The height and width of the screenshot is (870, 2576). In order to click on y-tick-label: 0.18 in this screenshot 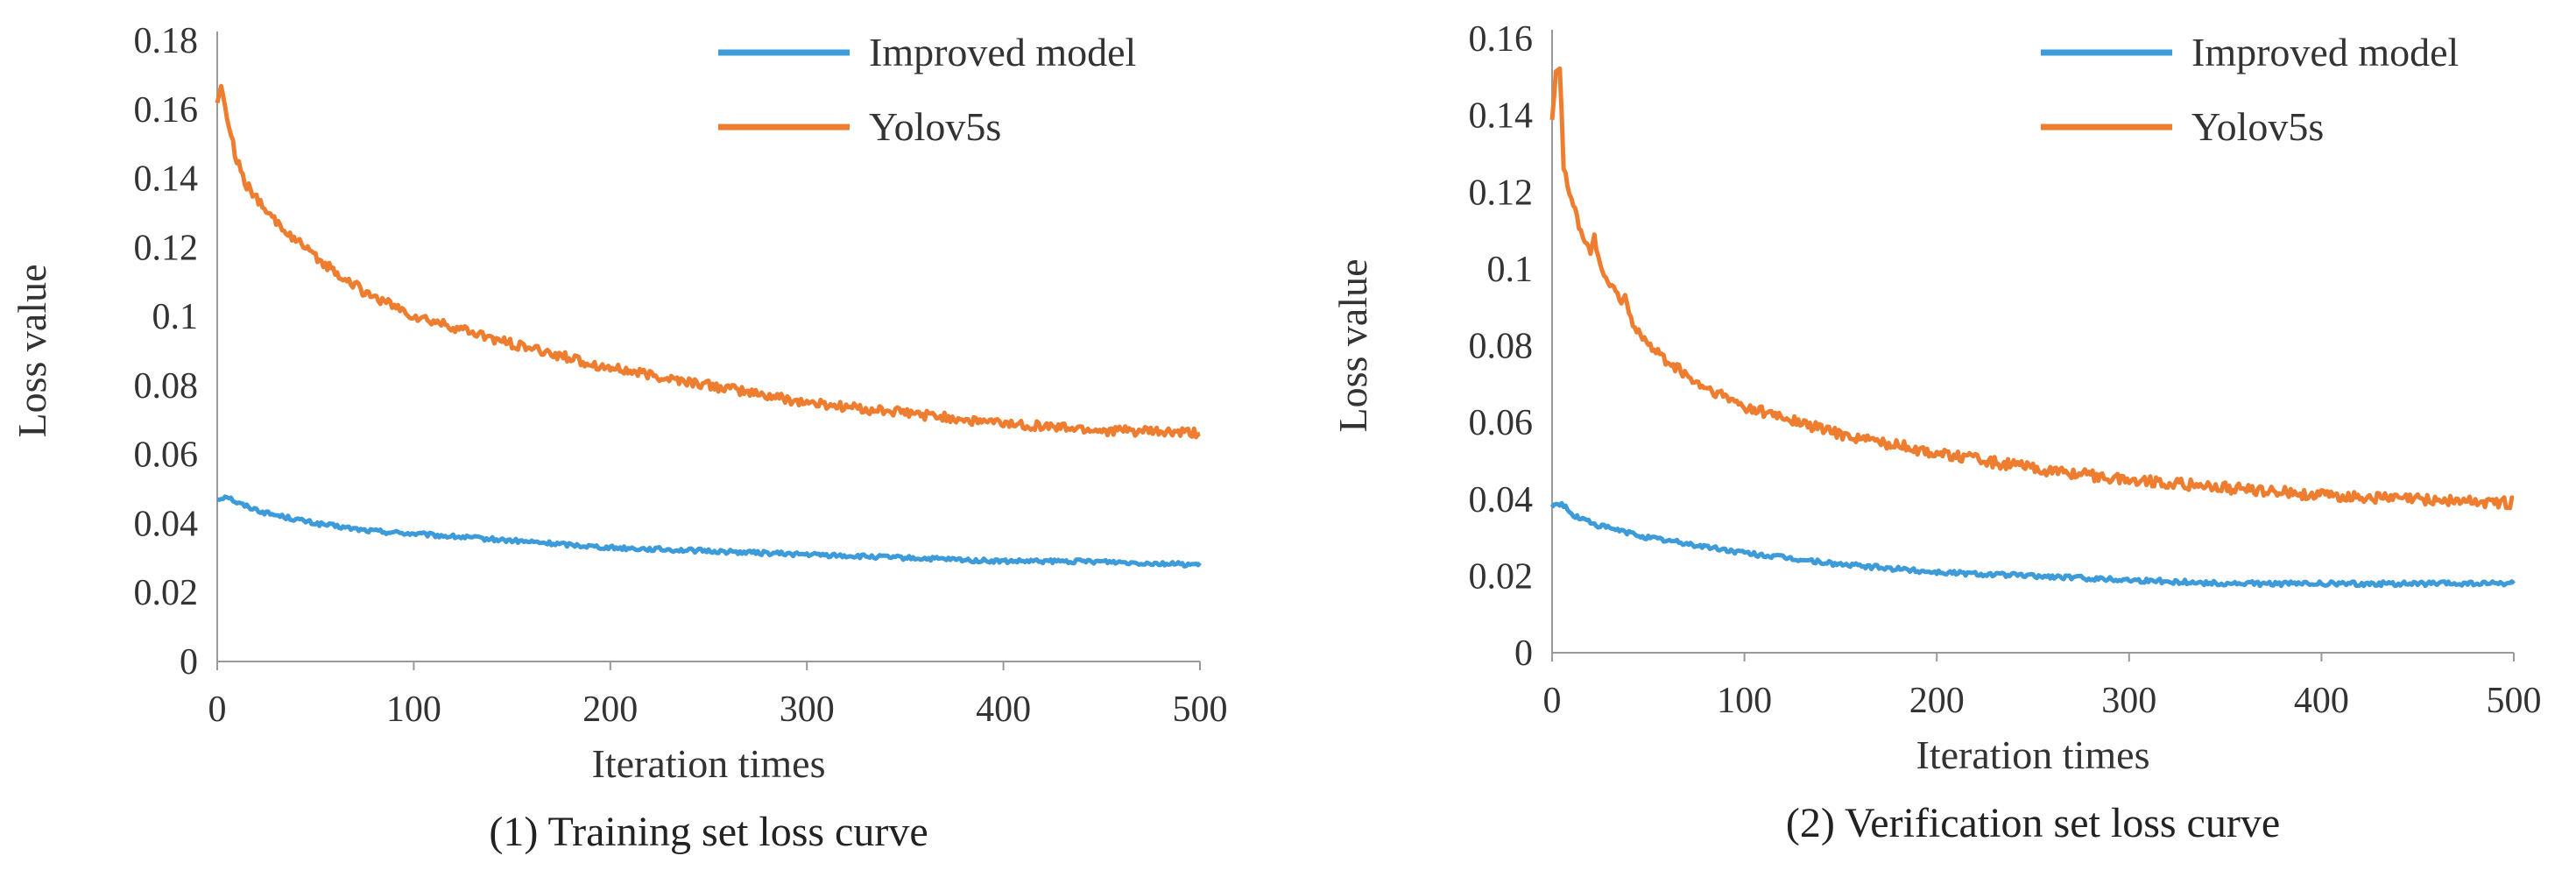, I will do `click(166, 41)`.